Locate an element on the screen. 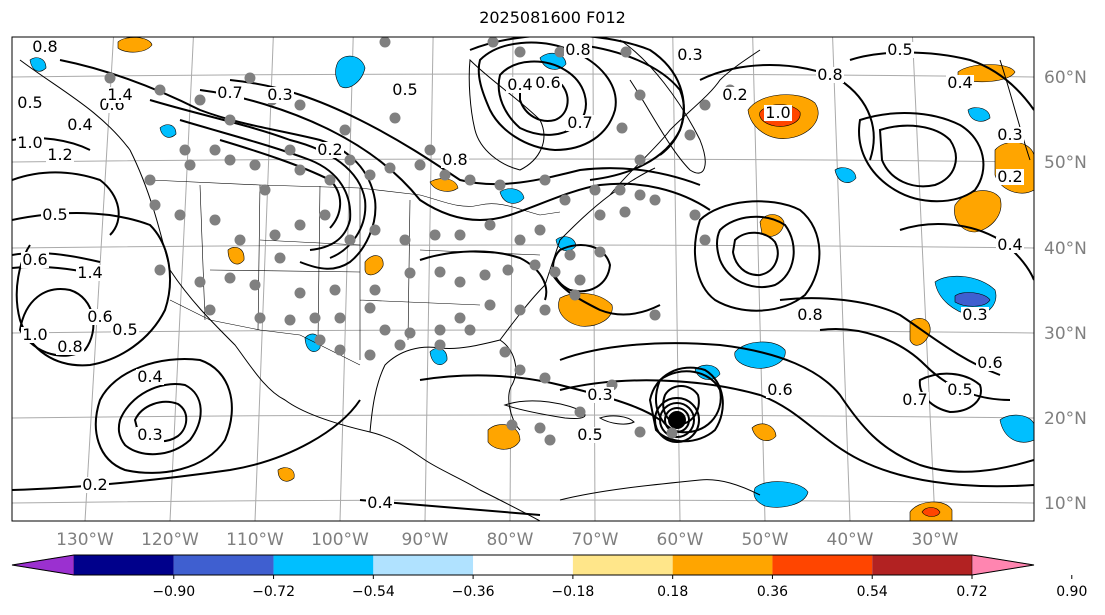 The image size is (1105, 615). contour-label: 1.2 is located at coordinates (59, 154).